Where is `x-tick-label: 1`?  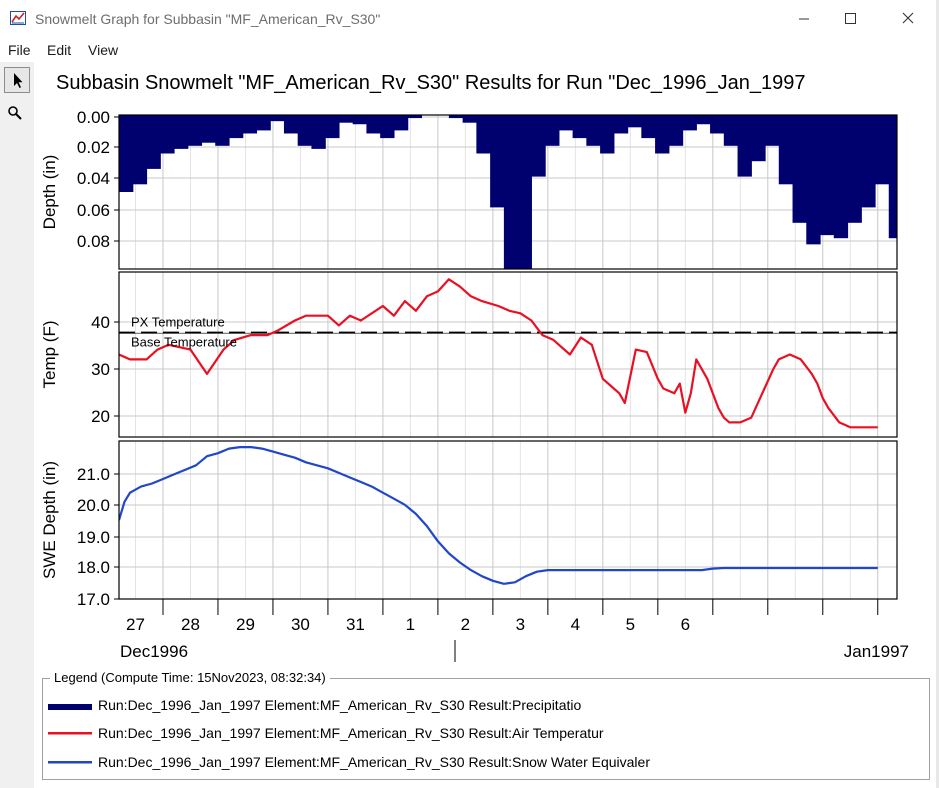
x-tick-label: 1 is located at coordinates (410, 624).